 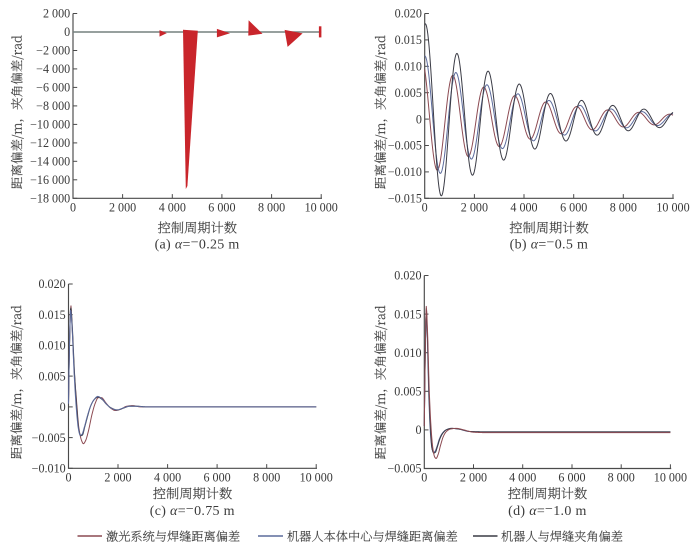 I want to click on svg-text: (d) α=−1.0 m, so click(x=547, y=510).